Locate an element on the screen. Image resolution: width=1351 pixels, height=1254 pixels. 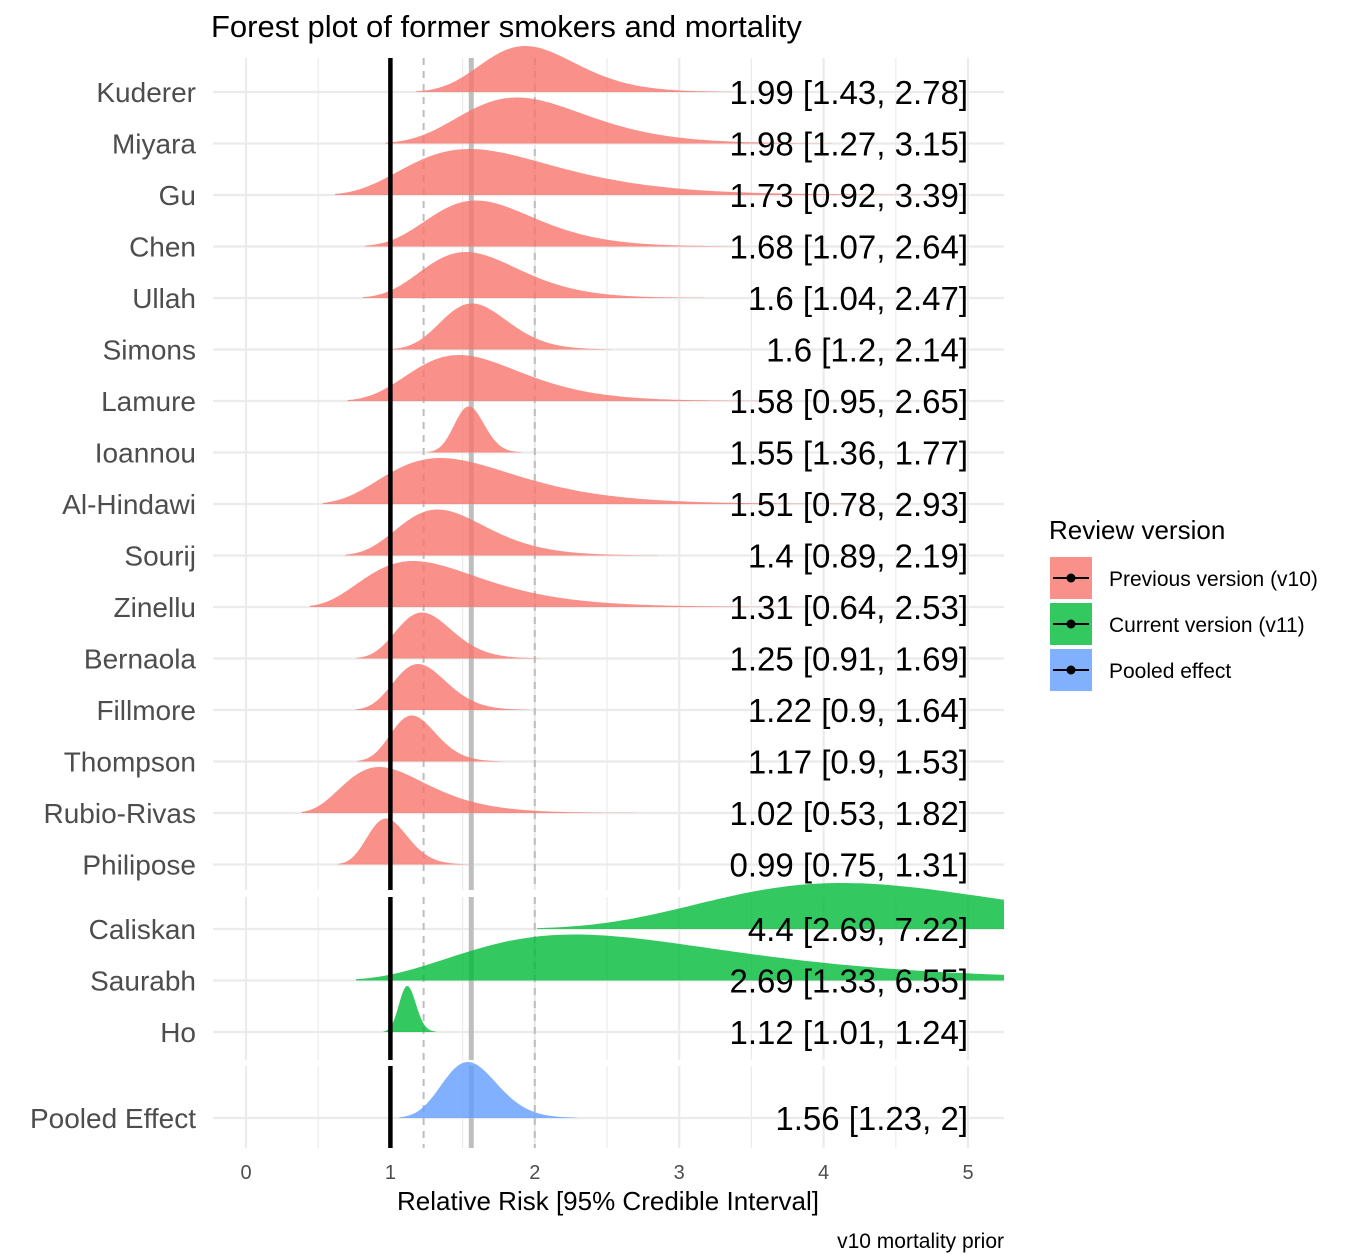
study-label-philipose: Philipose is located at coordinates (139, 865).